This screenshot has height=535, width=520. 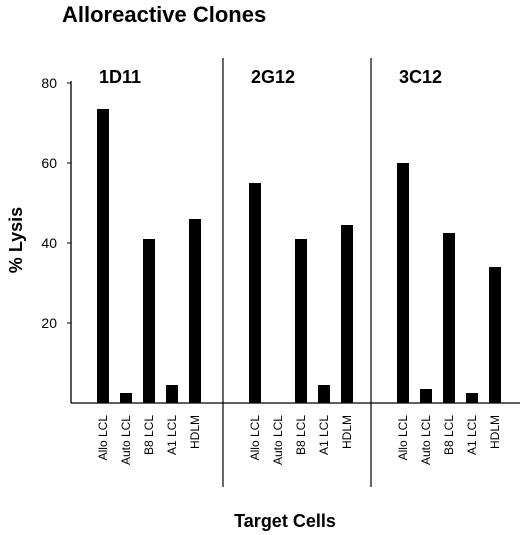 What do you see at coordinates (49, 323) in the screenshot?
I see `y-tick-label: 20` at bounding box center [49, 323].